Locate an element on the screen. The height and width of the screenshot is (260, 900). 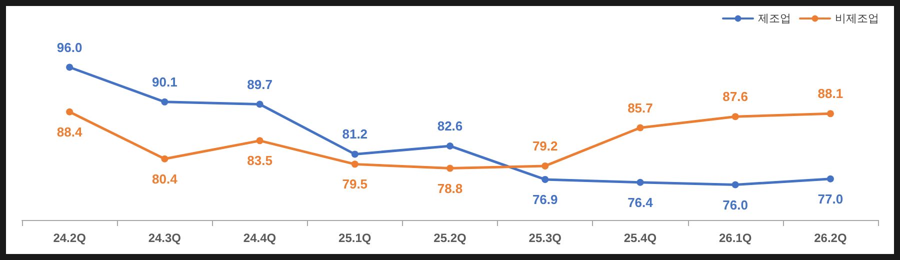
data-label: 82.6 is located at coordinates (450, 126).